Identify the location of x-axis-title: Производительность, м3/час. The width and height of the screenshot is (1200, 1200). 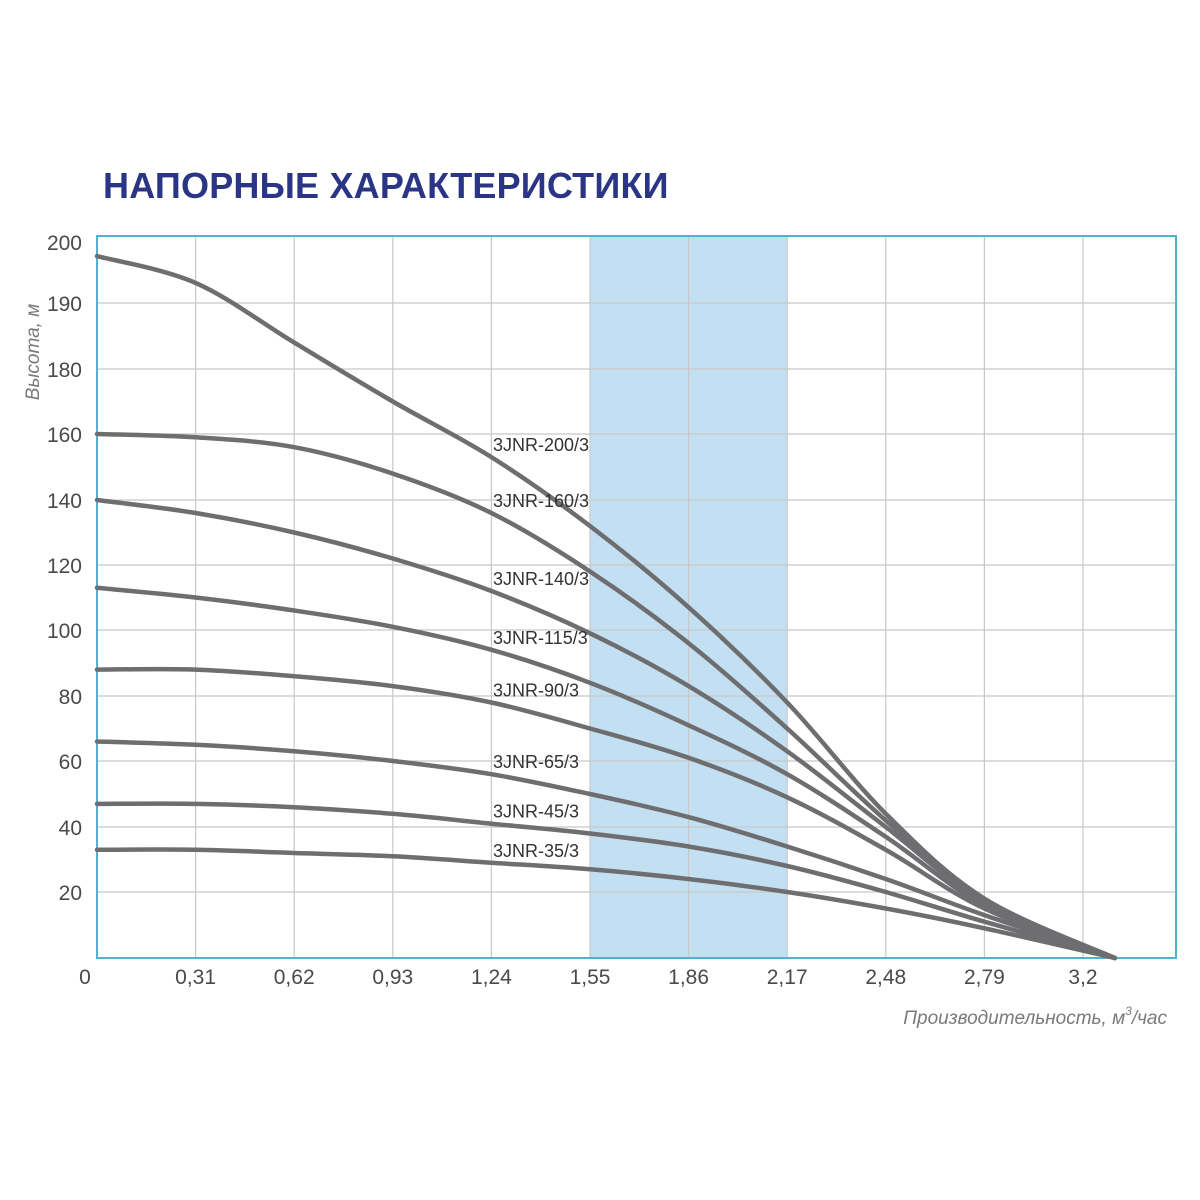
(1035, 1016).